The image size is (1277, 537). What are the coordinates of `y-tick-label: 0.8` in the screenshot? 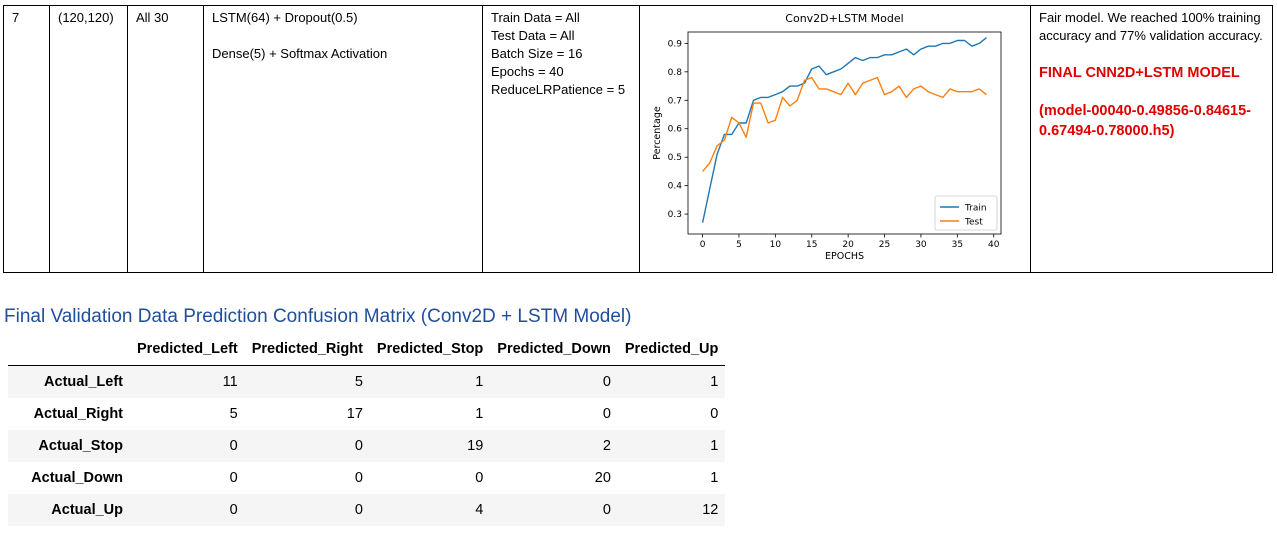 It's located at (675, 73).